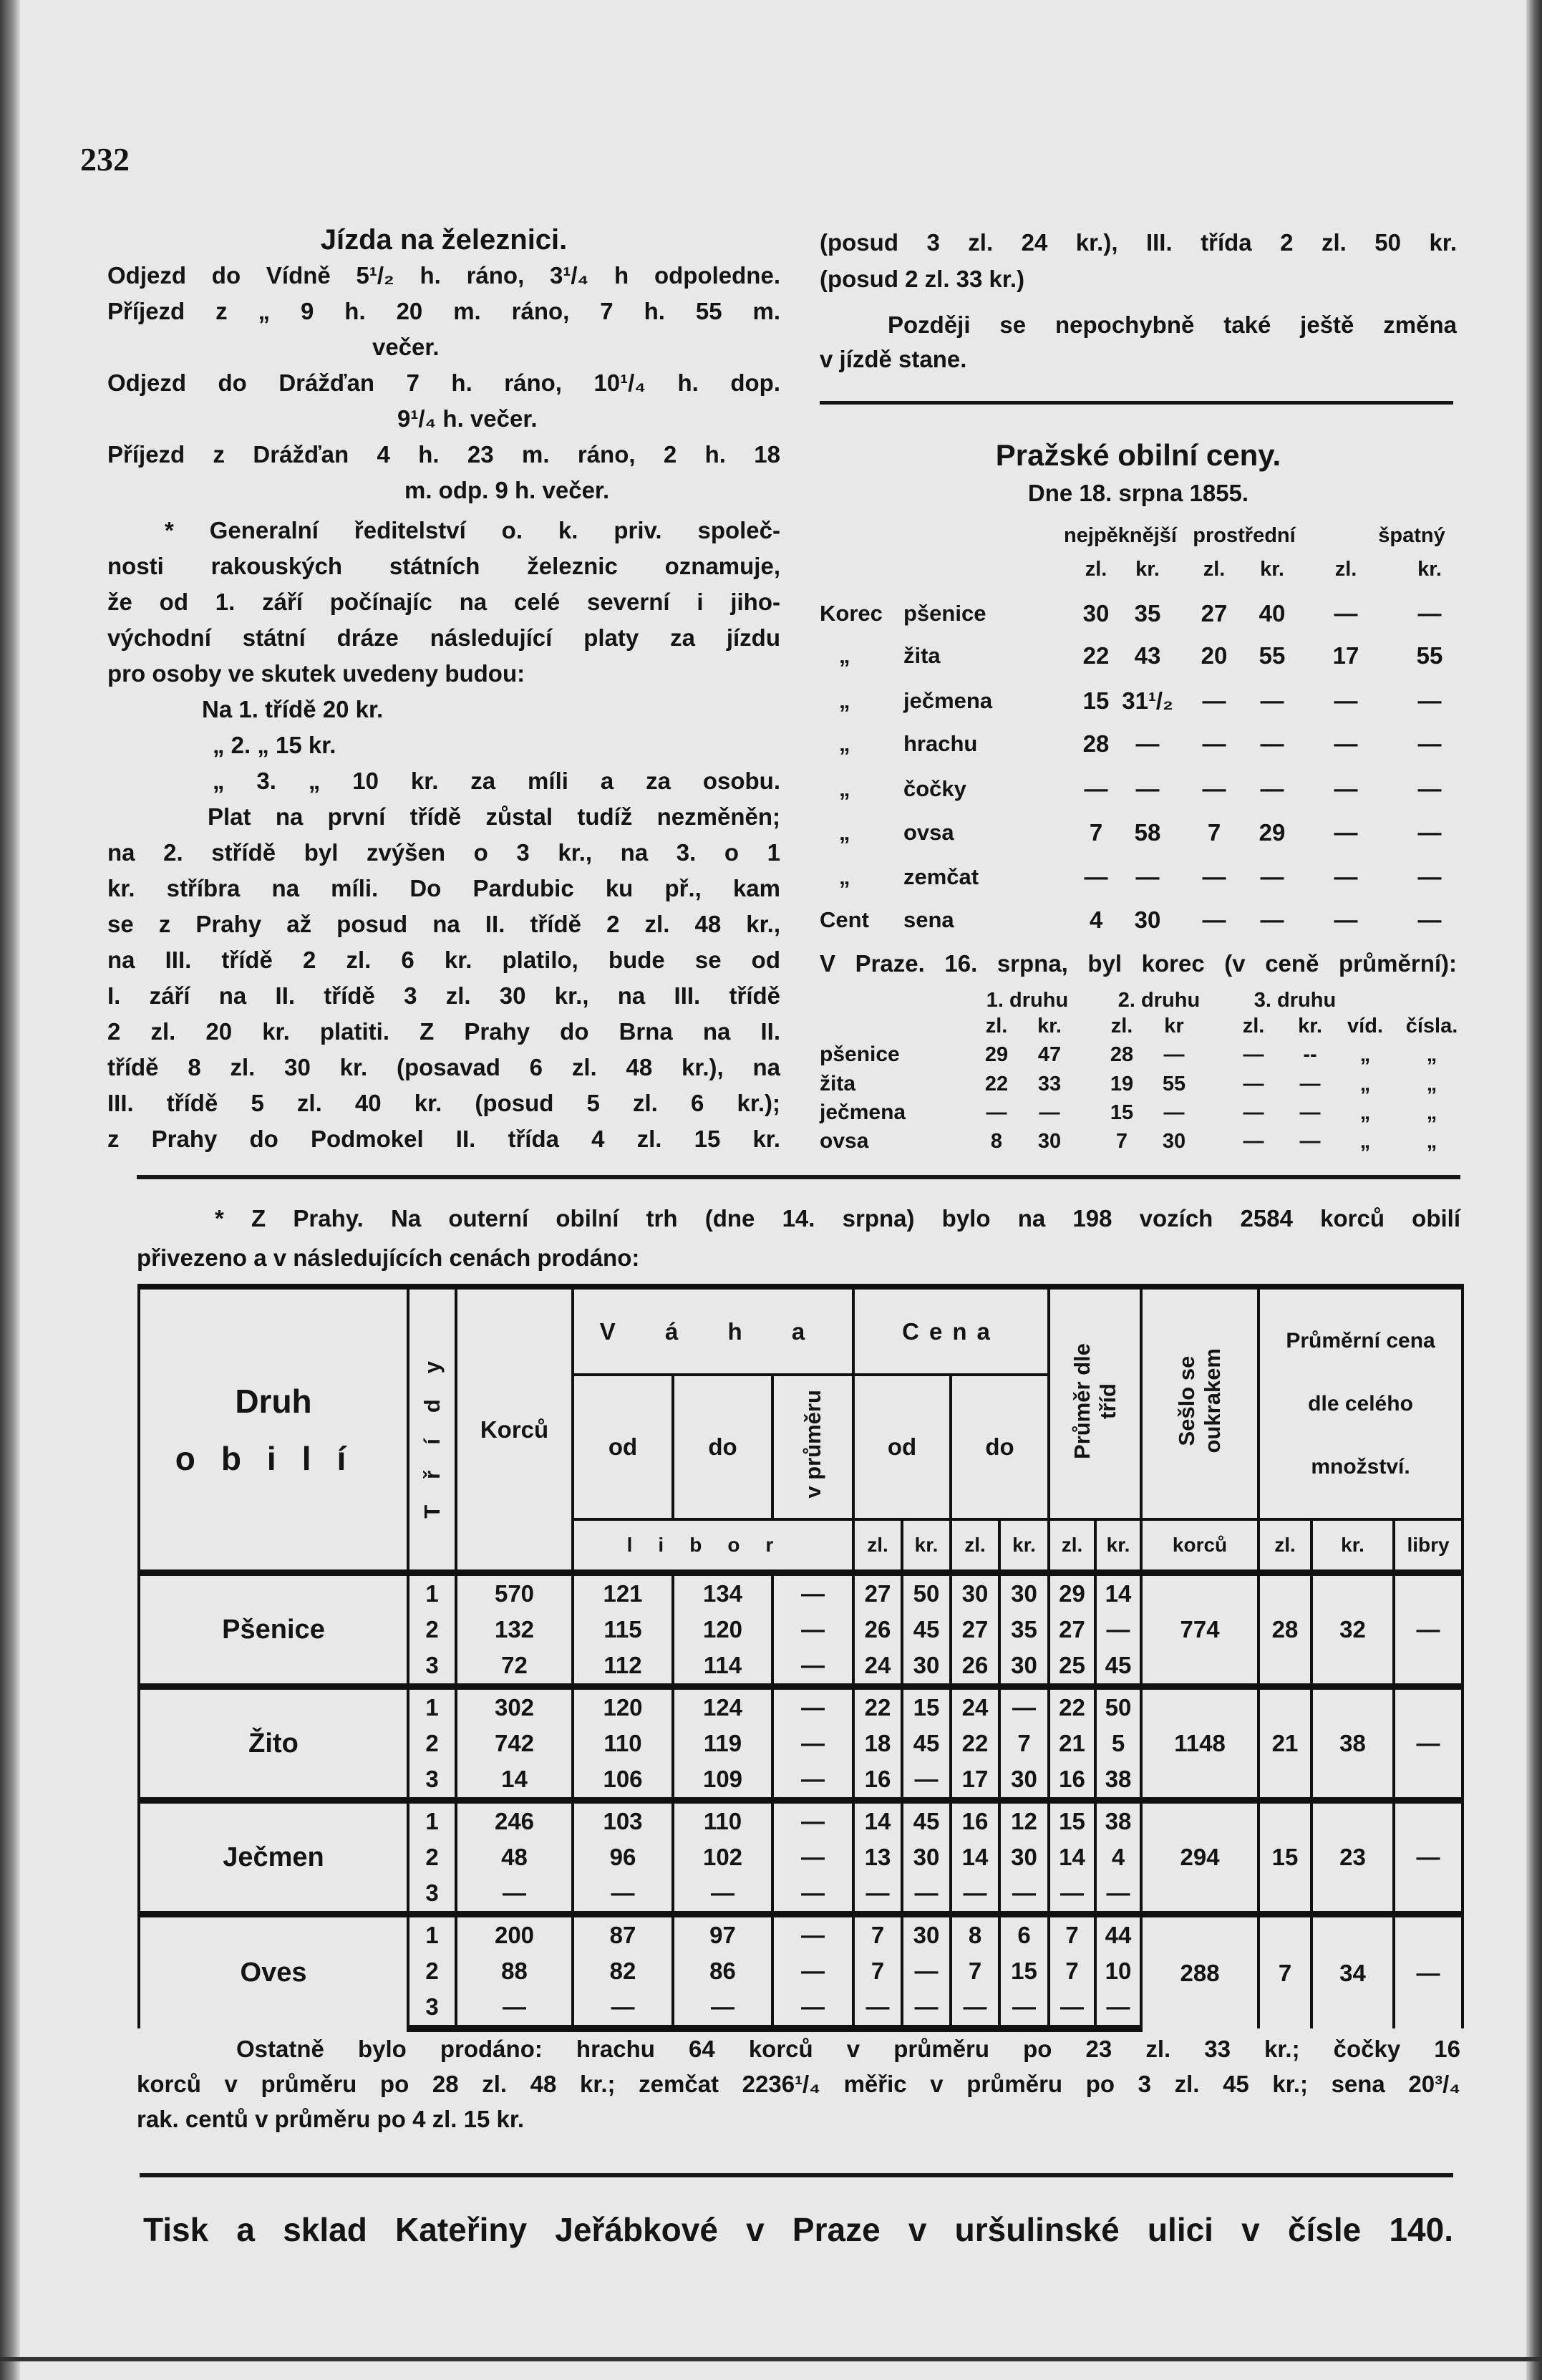 This screenshot has height=2380, width=1542. What do you see at coordinates (514, 1591) in the screenshot?
I see `korcu-count: 570` at bounding box center [514, 1591].